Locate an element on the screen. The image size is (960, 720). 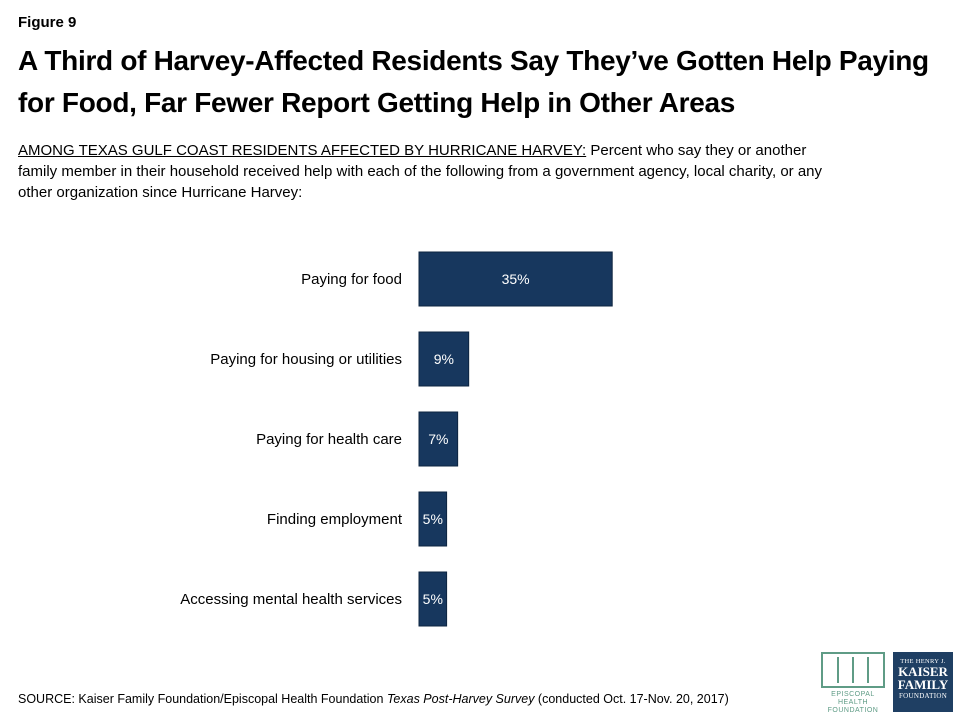
data-label-3: 5% is located at coordinates (433, 519).